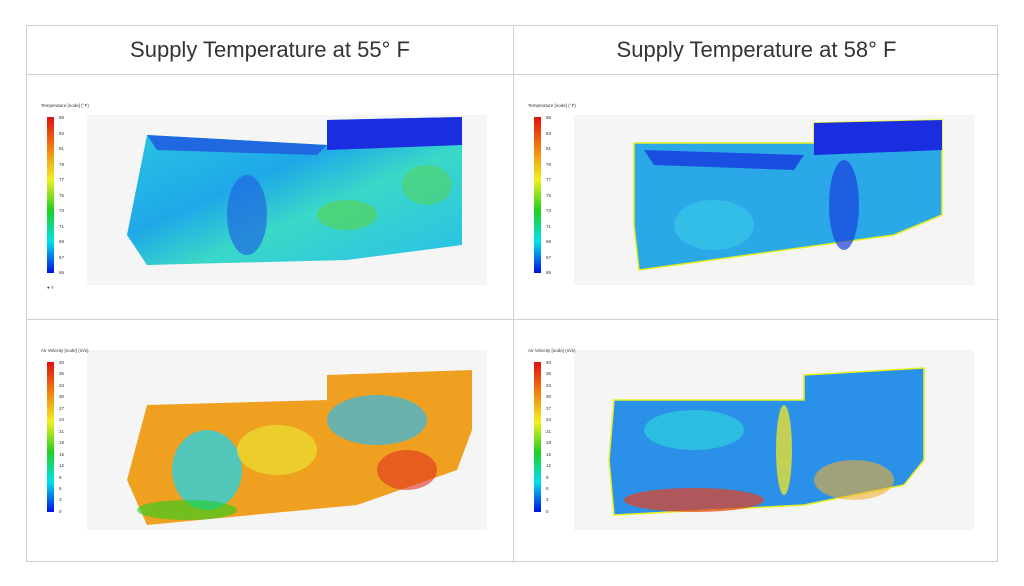  I want to click on header-58f: Supply Temperature at 58° F, so click(756, 50).